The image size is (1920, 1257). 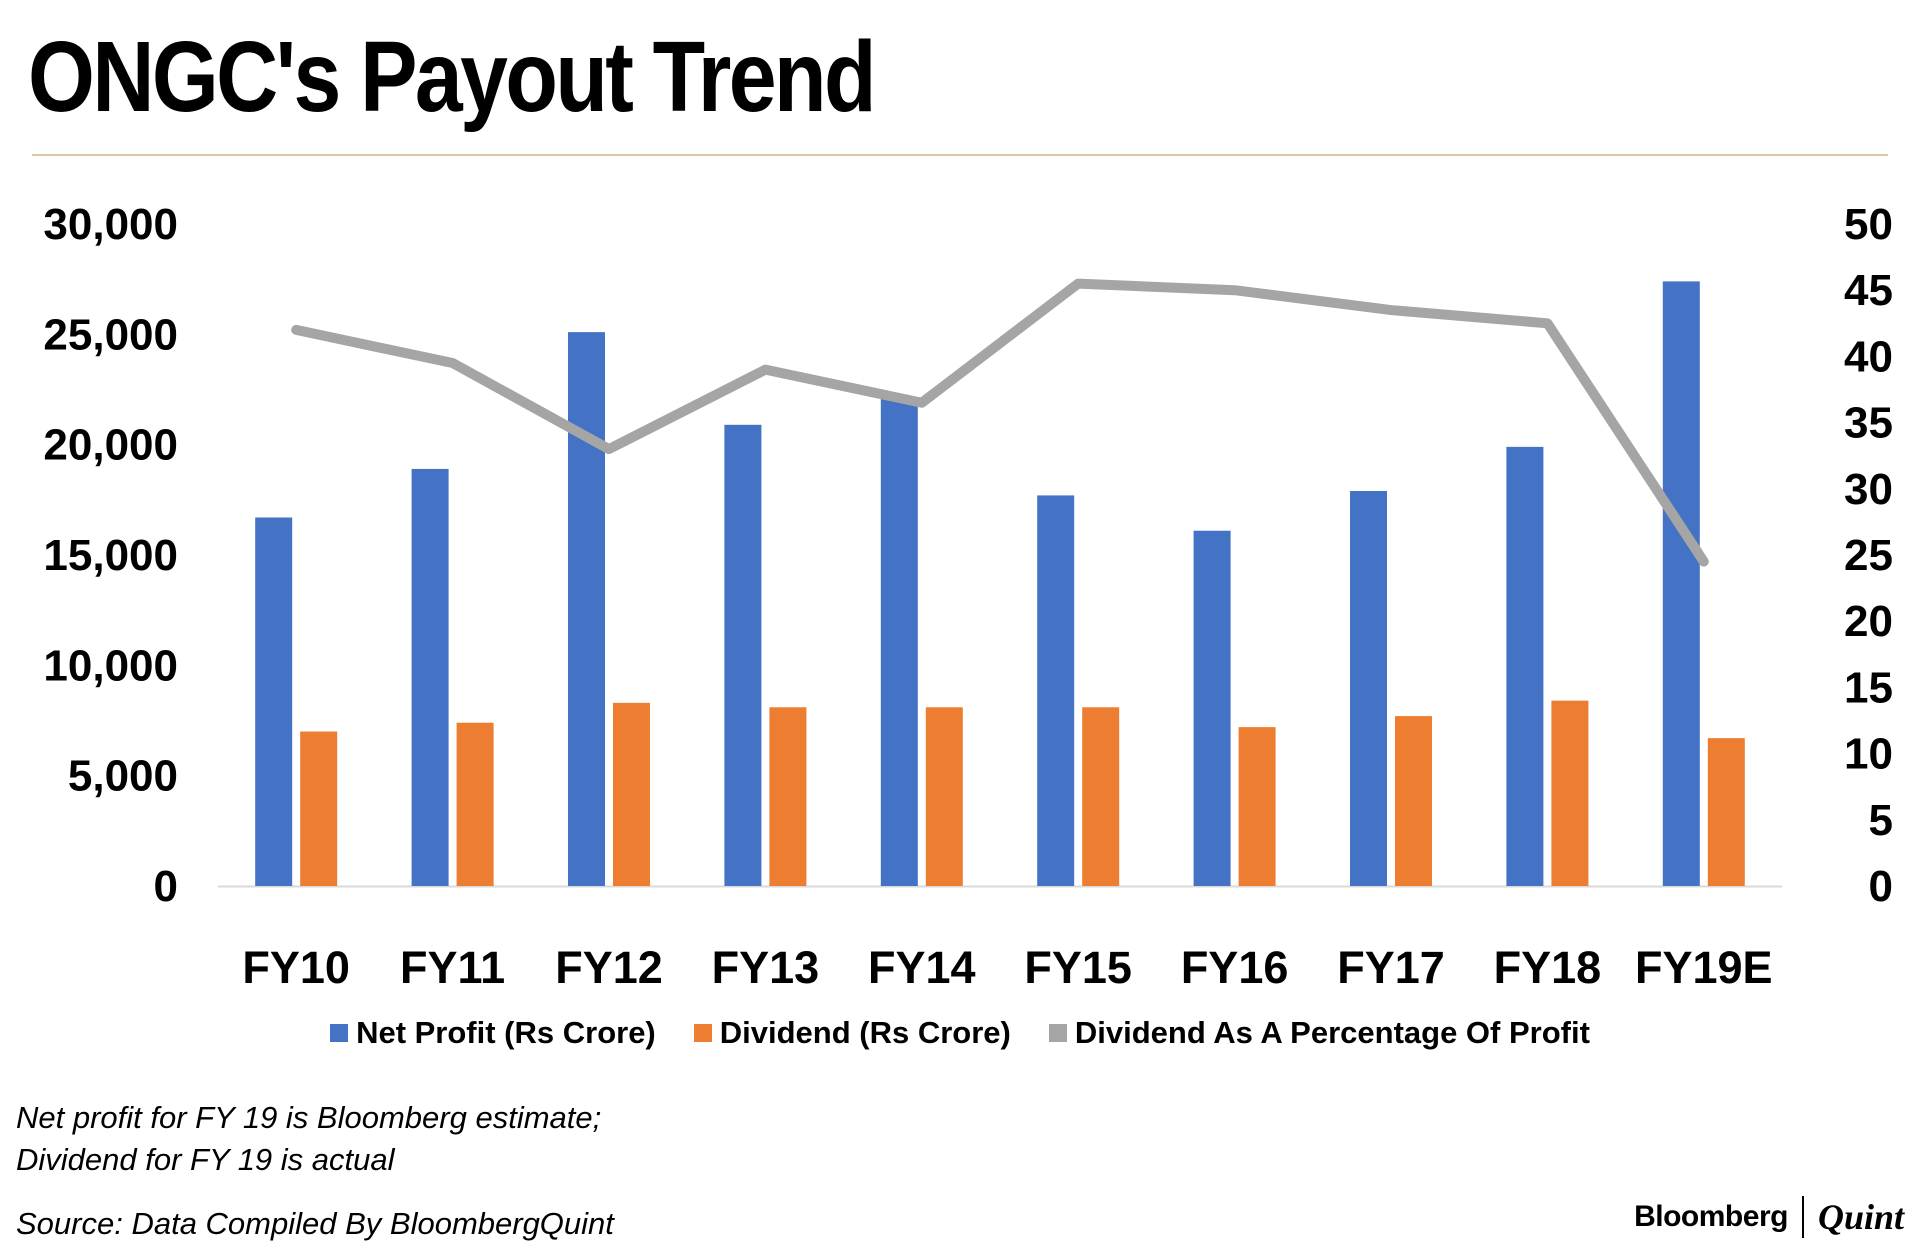 What do you see at coordinates (166, 886) in the screenshot?
I see `left-tick-label: 0` at bounding box center [166, 886].